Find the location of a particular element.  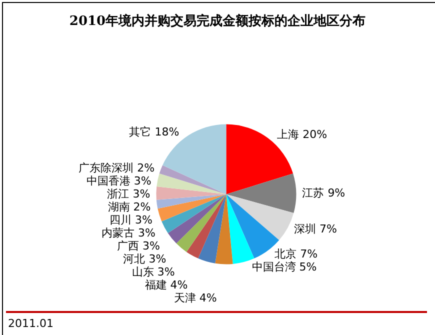

slice-label: 四川 3% is located at coordinates (131, 219).